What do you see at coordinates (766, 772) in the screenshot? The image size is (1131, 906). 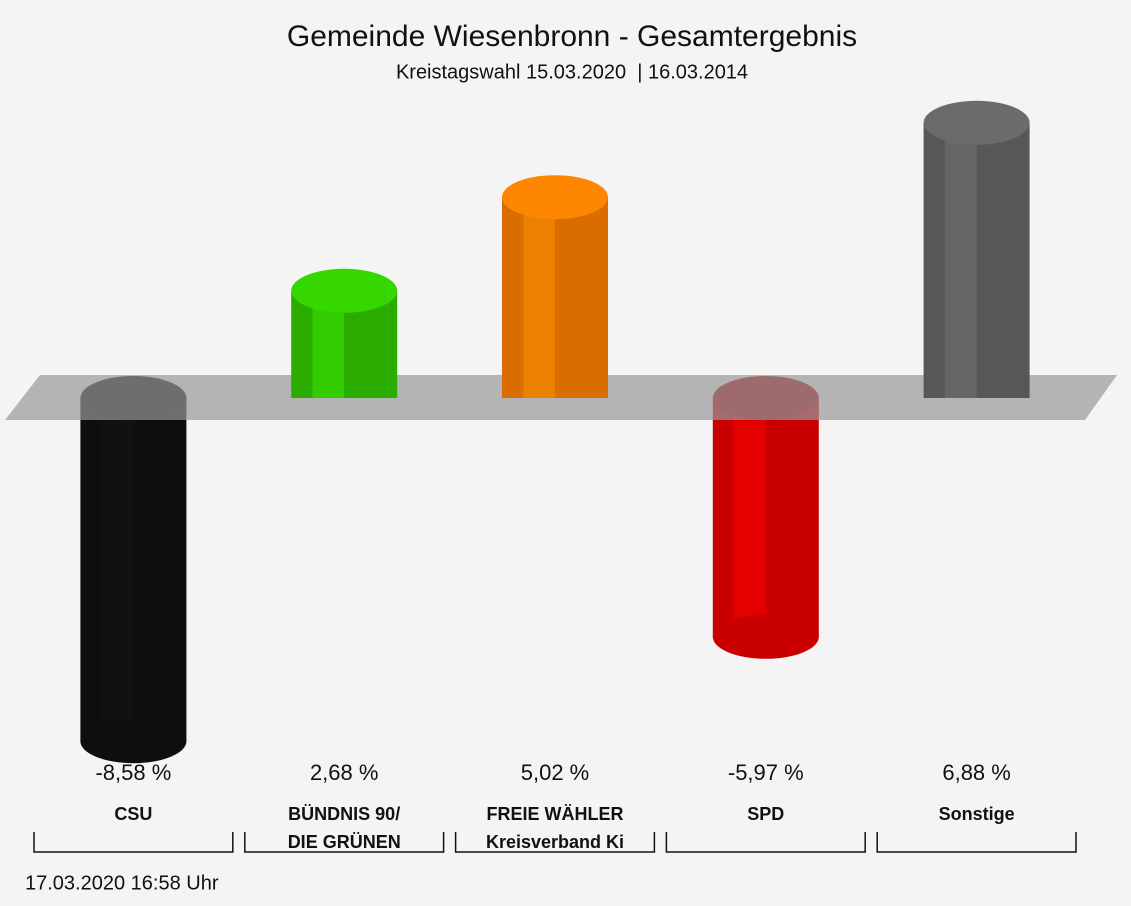 I see `value-label: -5,97 %` at bounding box center [766, 772].